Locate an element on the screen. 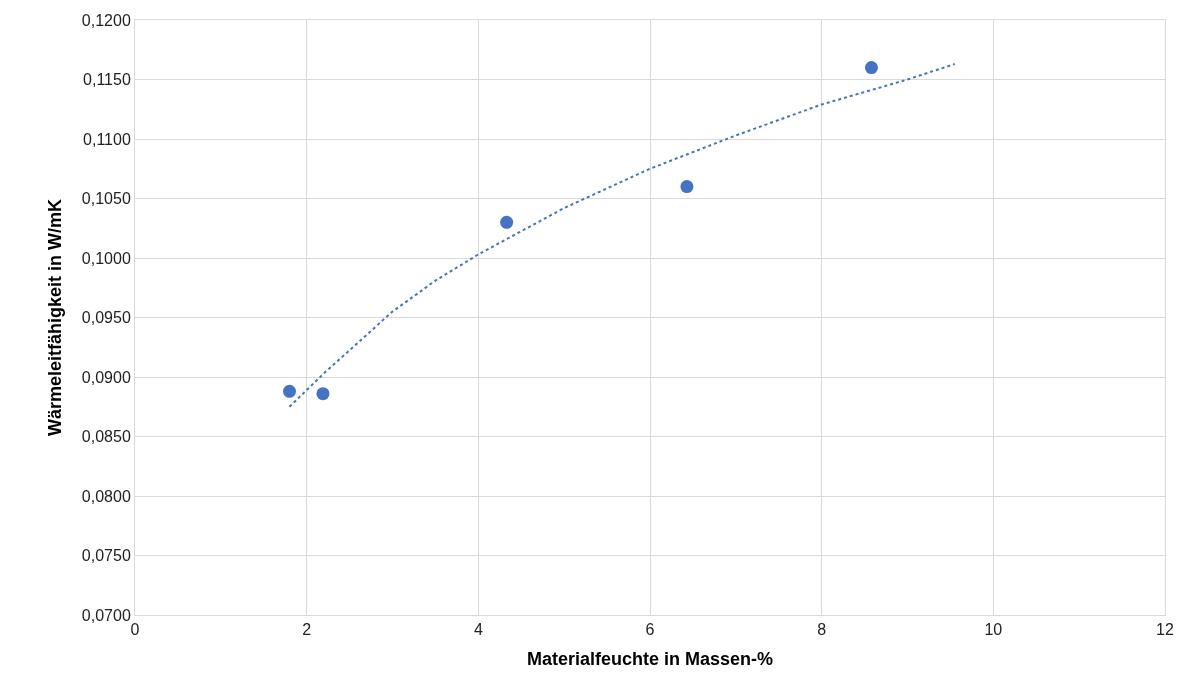 This screenshot has width=1187, height=700. x-tick-label: 10 is located at coordinates (993, 630).